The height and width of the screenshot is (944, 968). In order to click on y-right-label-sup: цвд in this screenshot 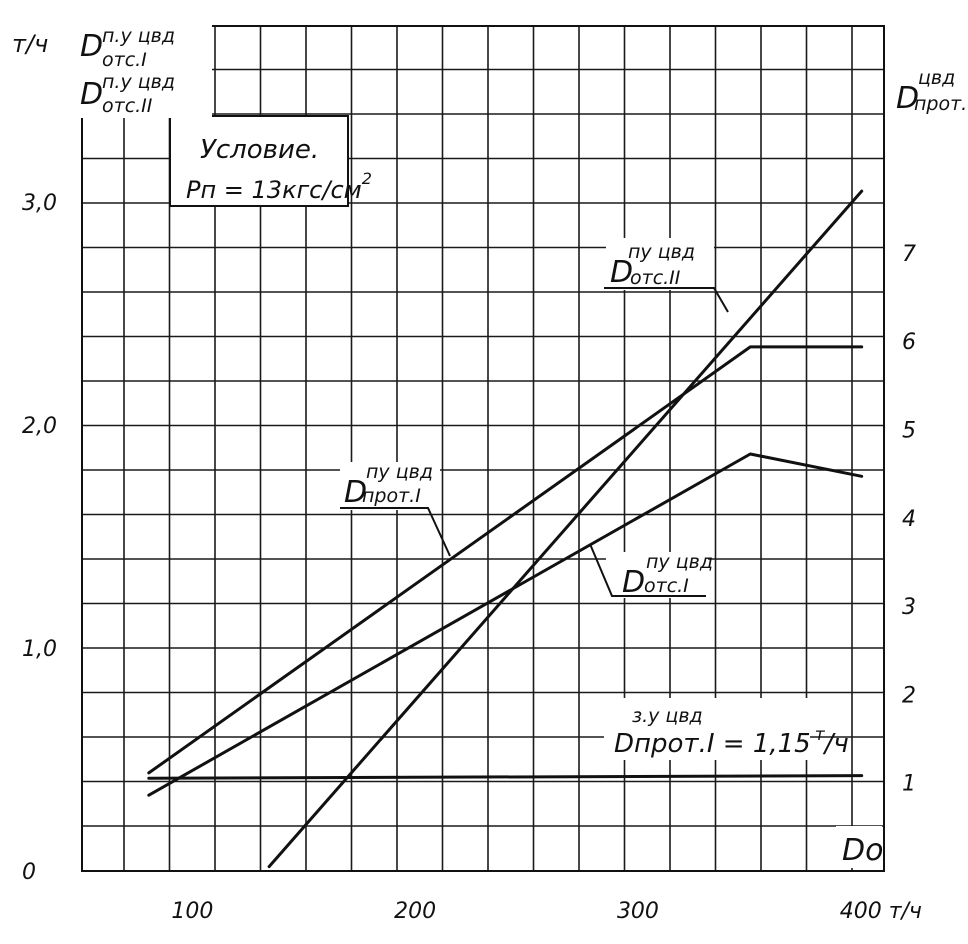, I will do `click(936, 78)`.